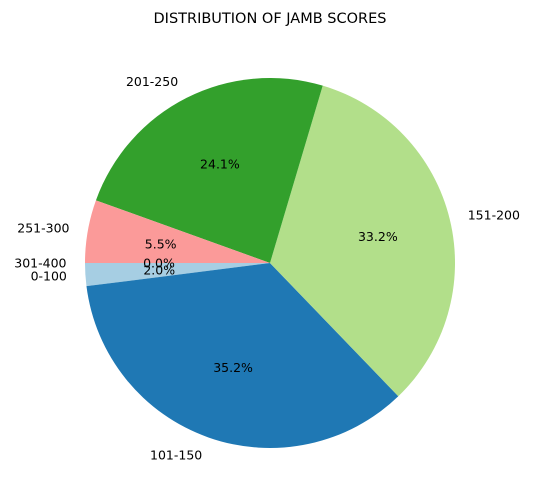  What do you see at coordinates (220, 163) in the screenshot?
I see `slice-pct-201-250: 24.1%` at bounding box center [220, 163].